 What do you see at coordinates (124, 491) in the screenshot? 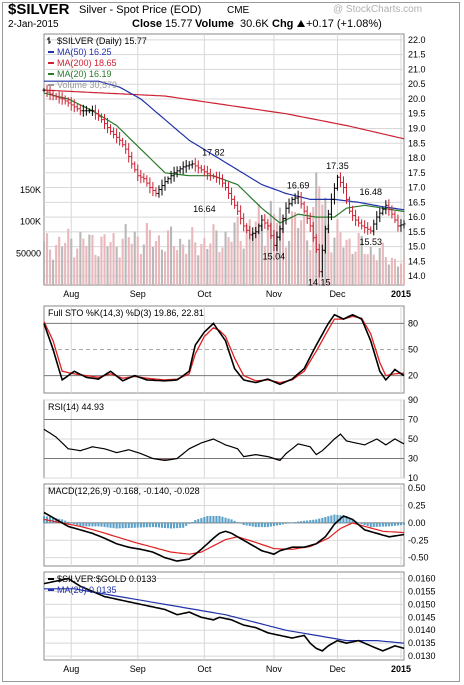
I see `macd-legend: MACD(12,26,9) -0.168, -0.140, -0.028` at bounding box center [124, 491].